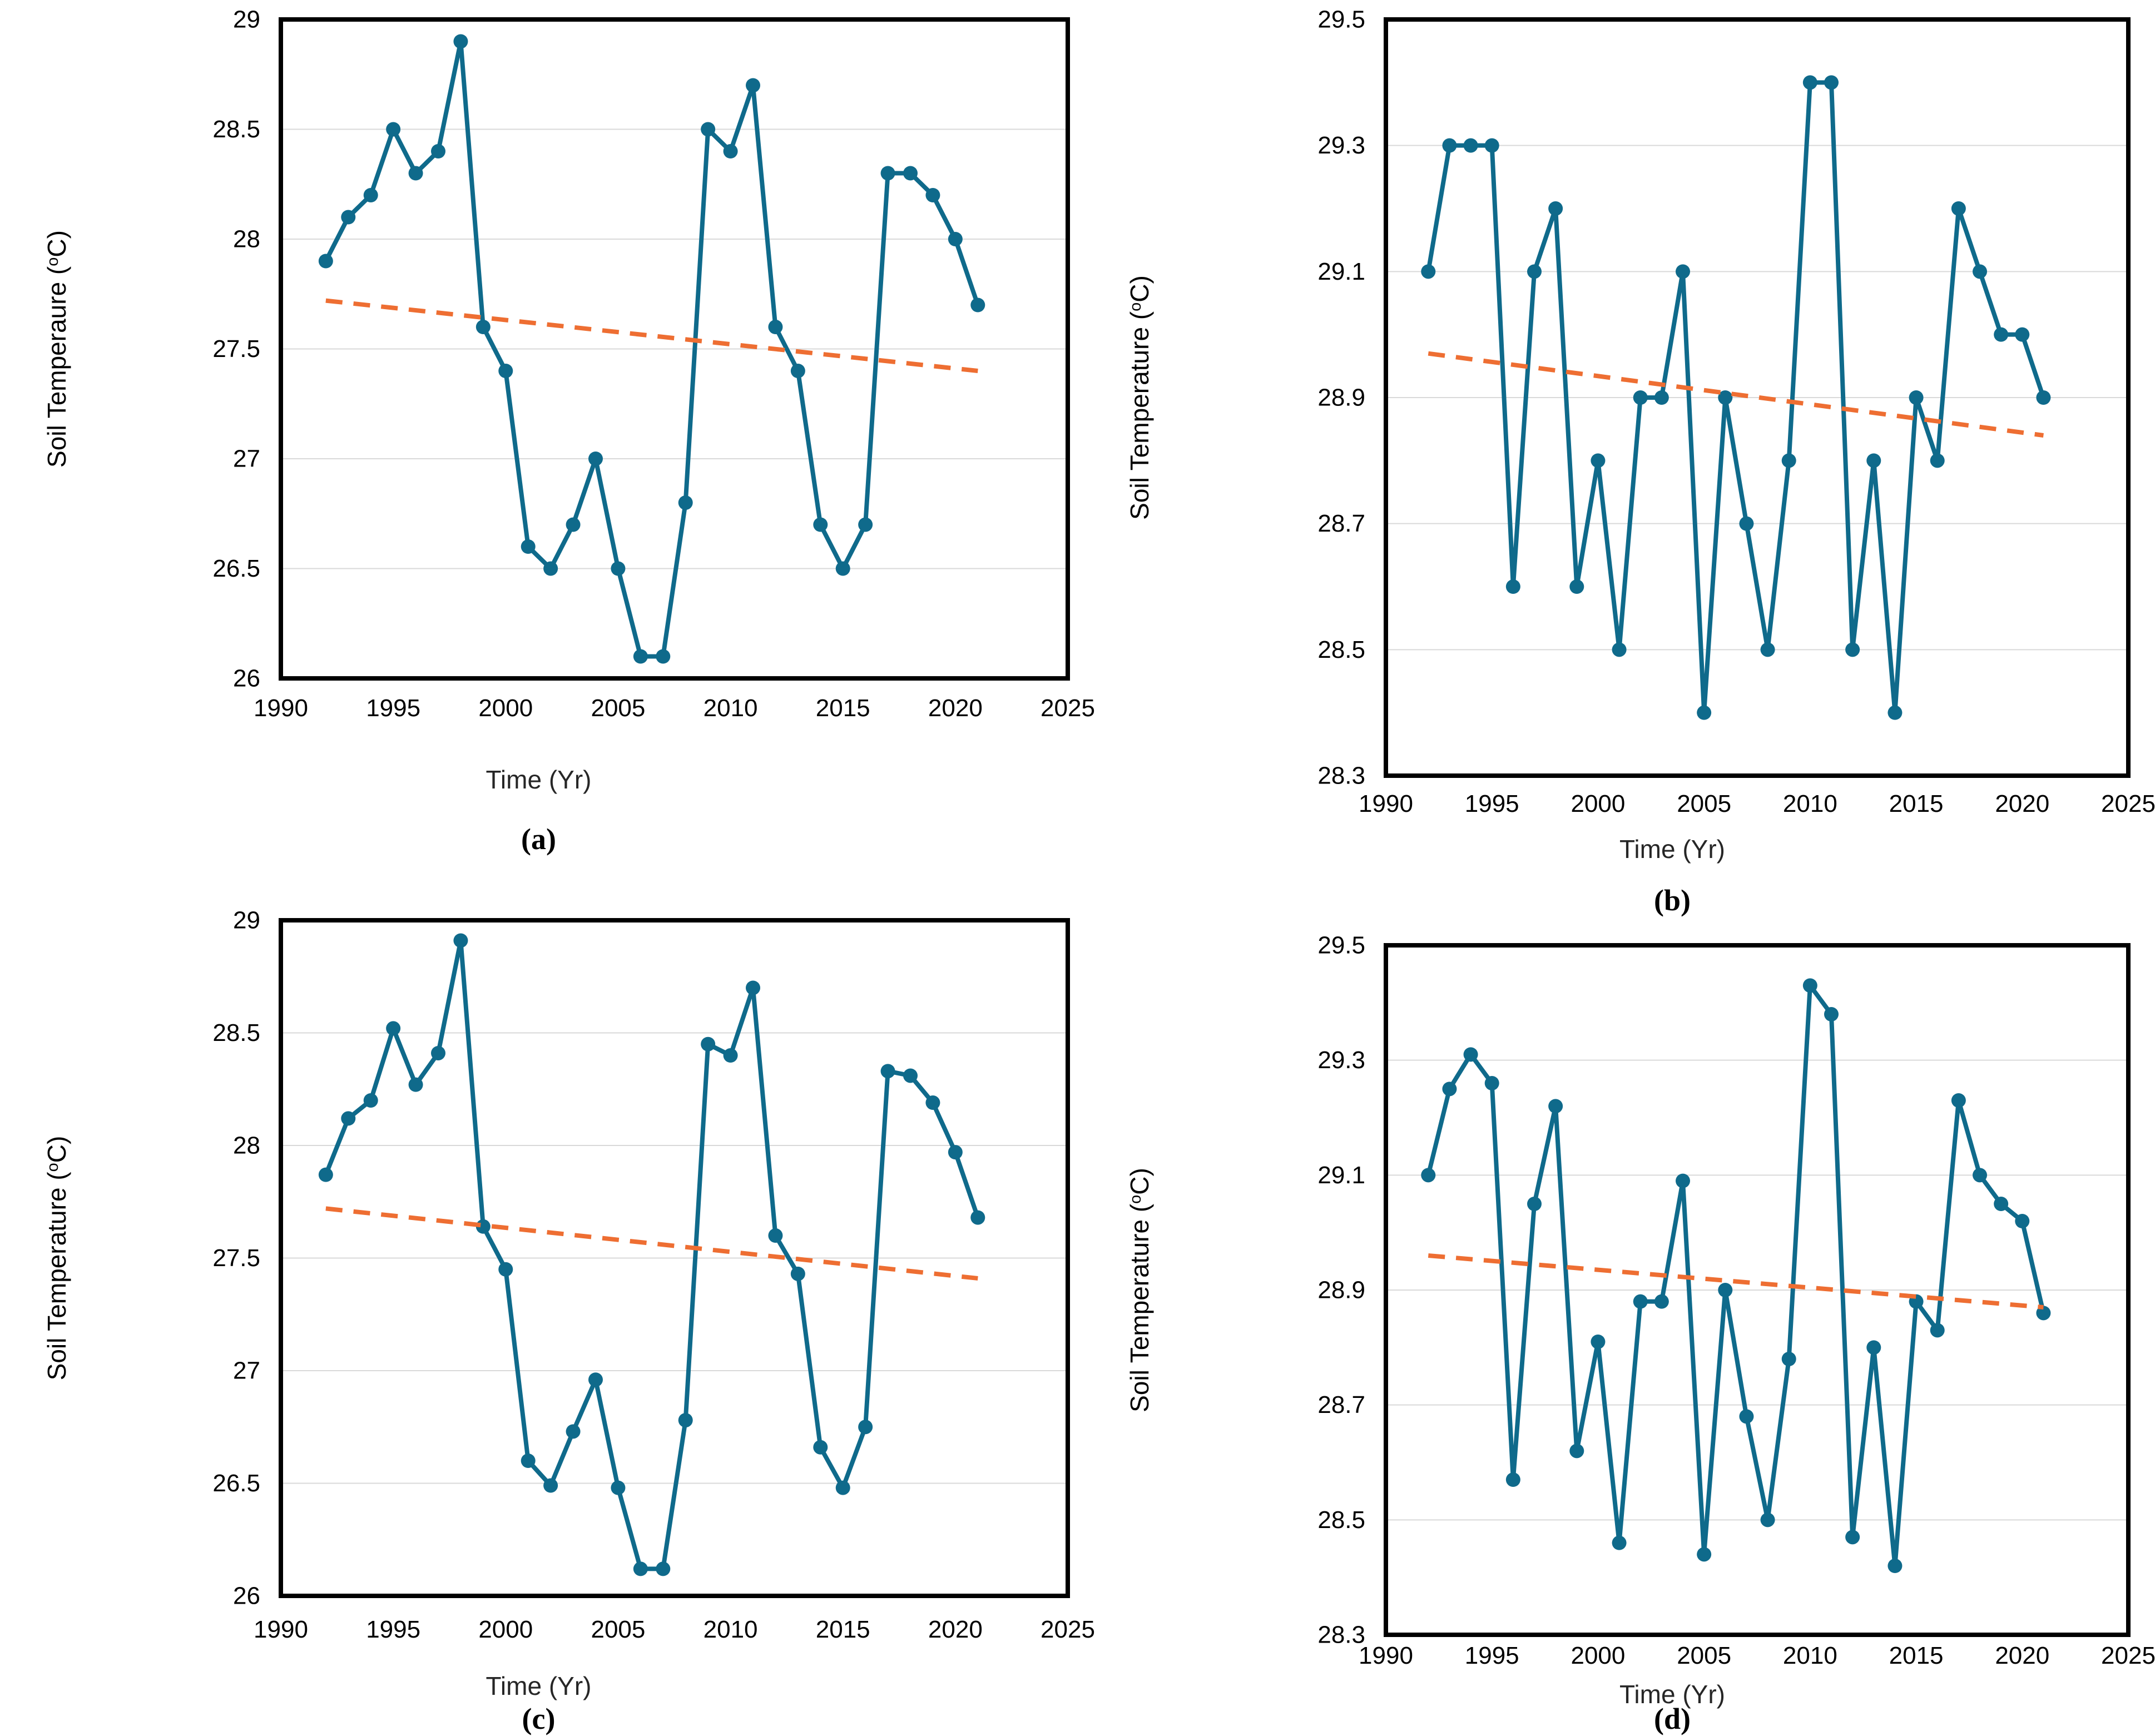 The width and height of the screenshot is (2155, 1736). What do you see at coordinates (538, 839) in the screenshot?
I see `panel-label-a: (a)` at bounding box center [538, 839].